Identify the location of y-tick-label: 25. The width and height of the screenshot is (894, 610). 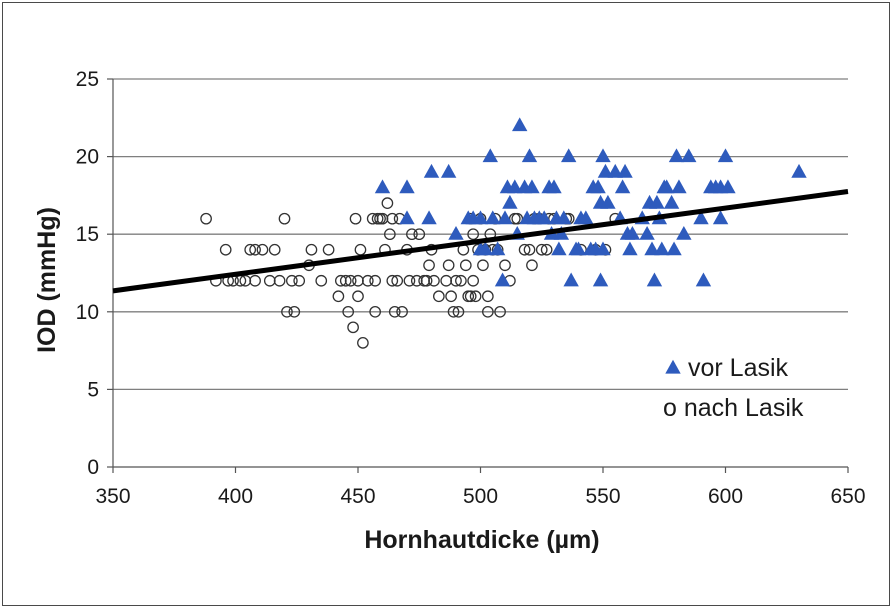
(87, 79).